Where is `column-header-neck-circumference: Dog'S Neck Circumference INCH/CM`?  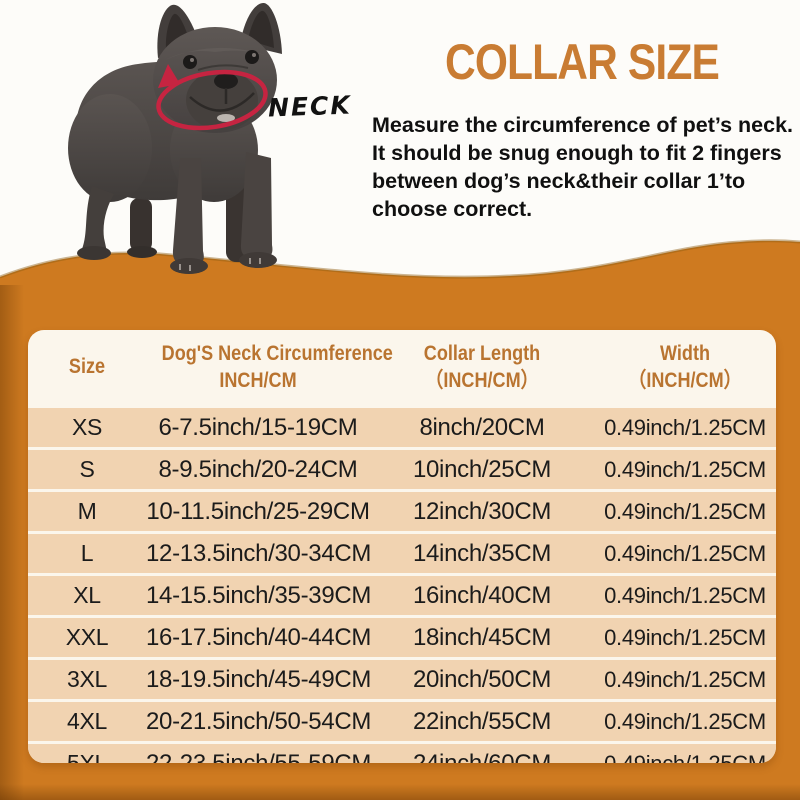
column-header-neck-circumference: Dog'S Neck Circumference INCH/CM is located at coordinates (277, 367).